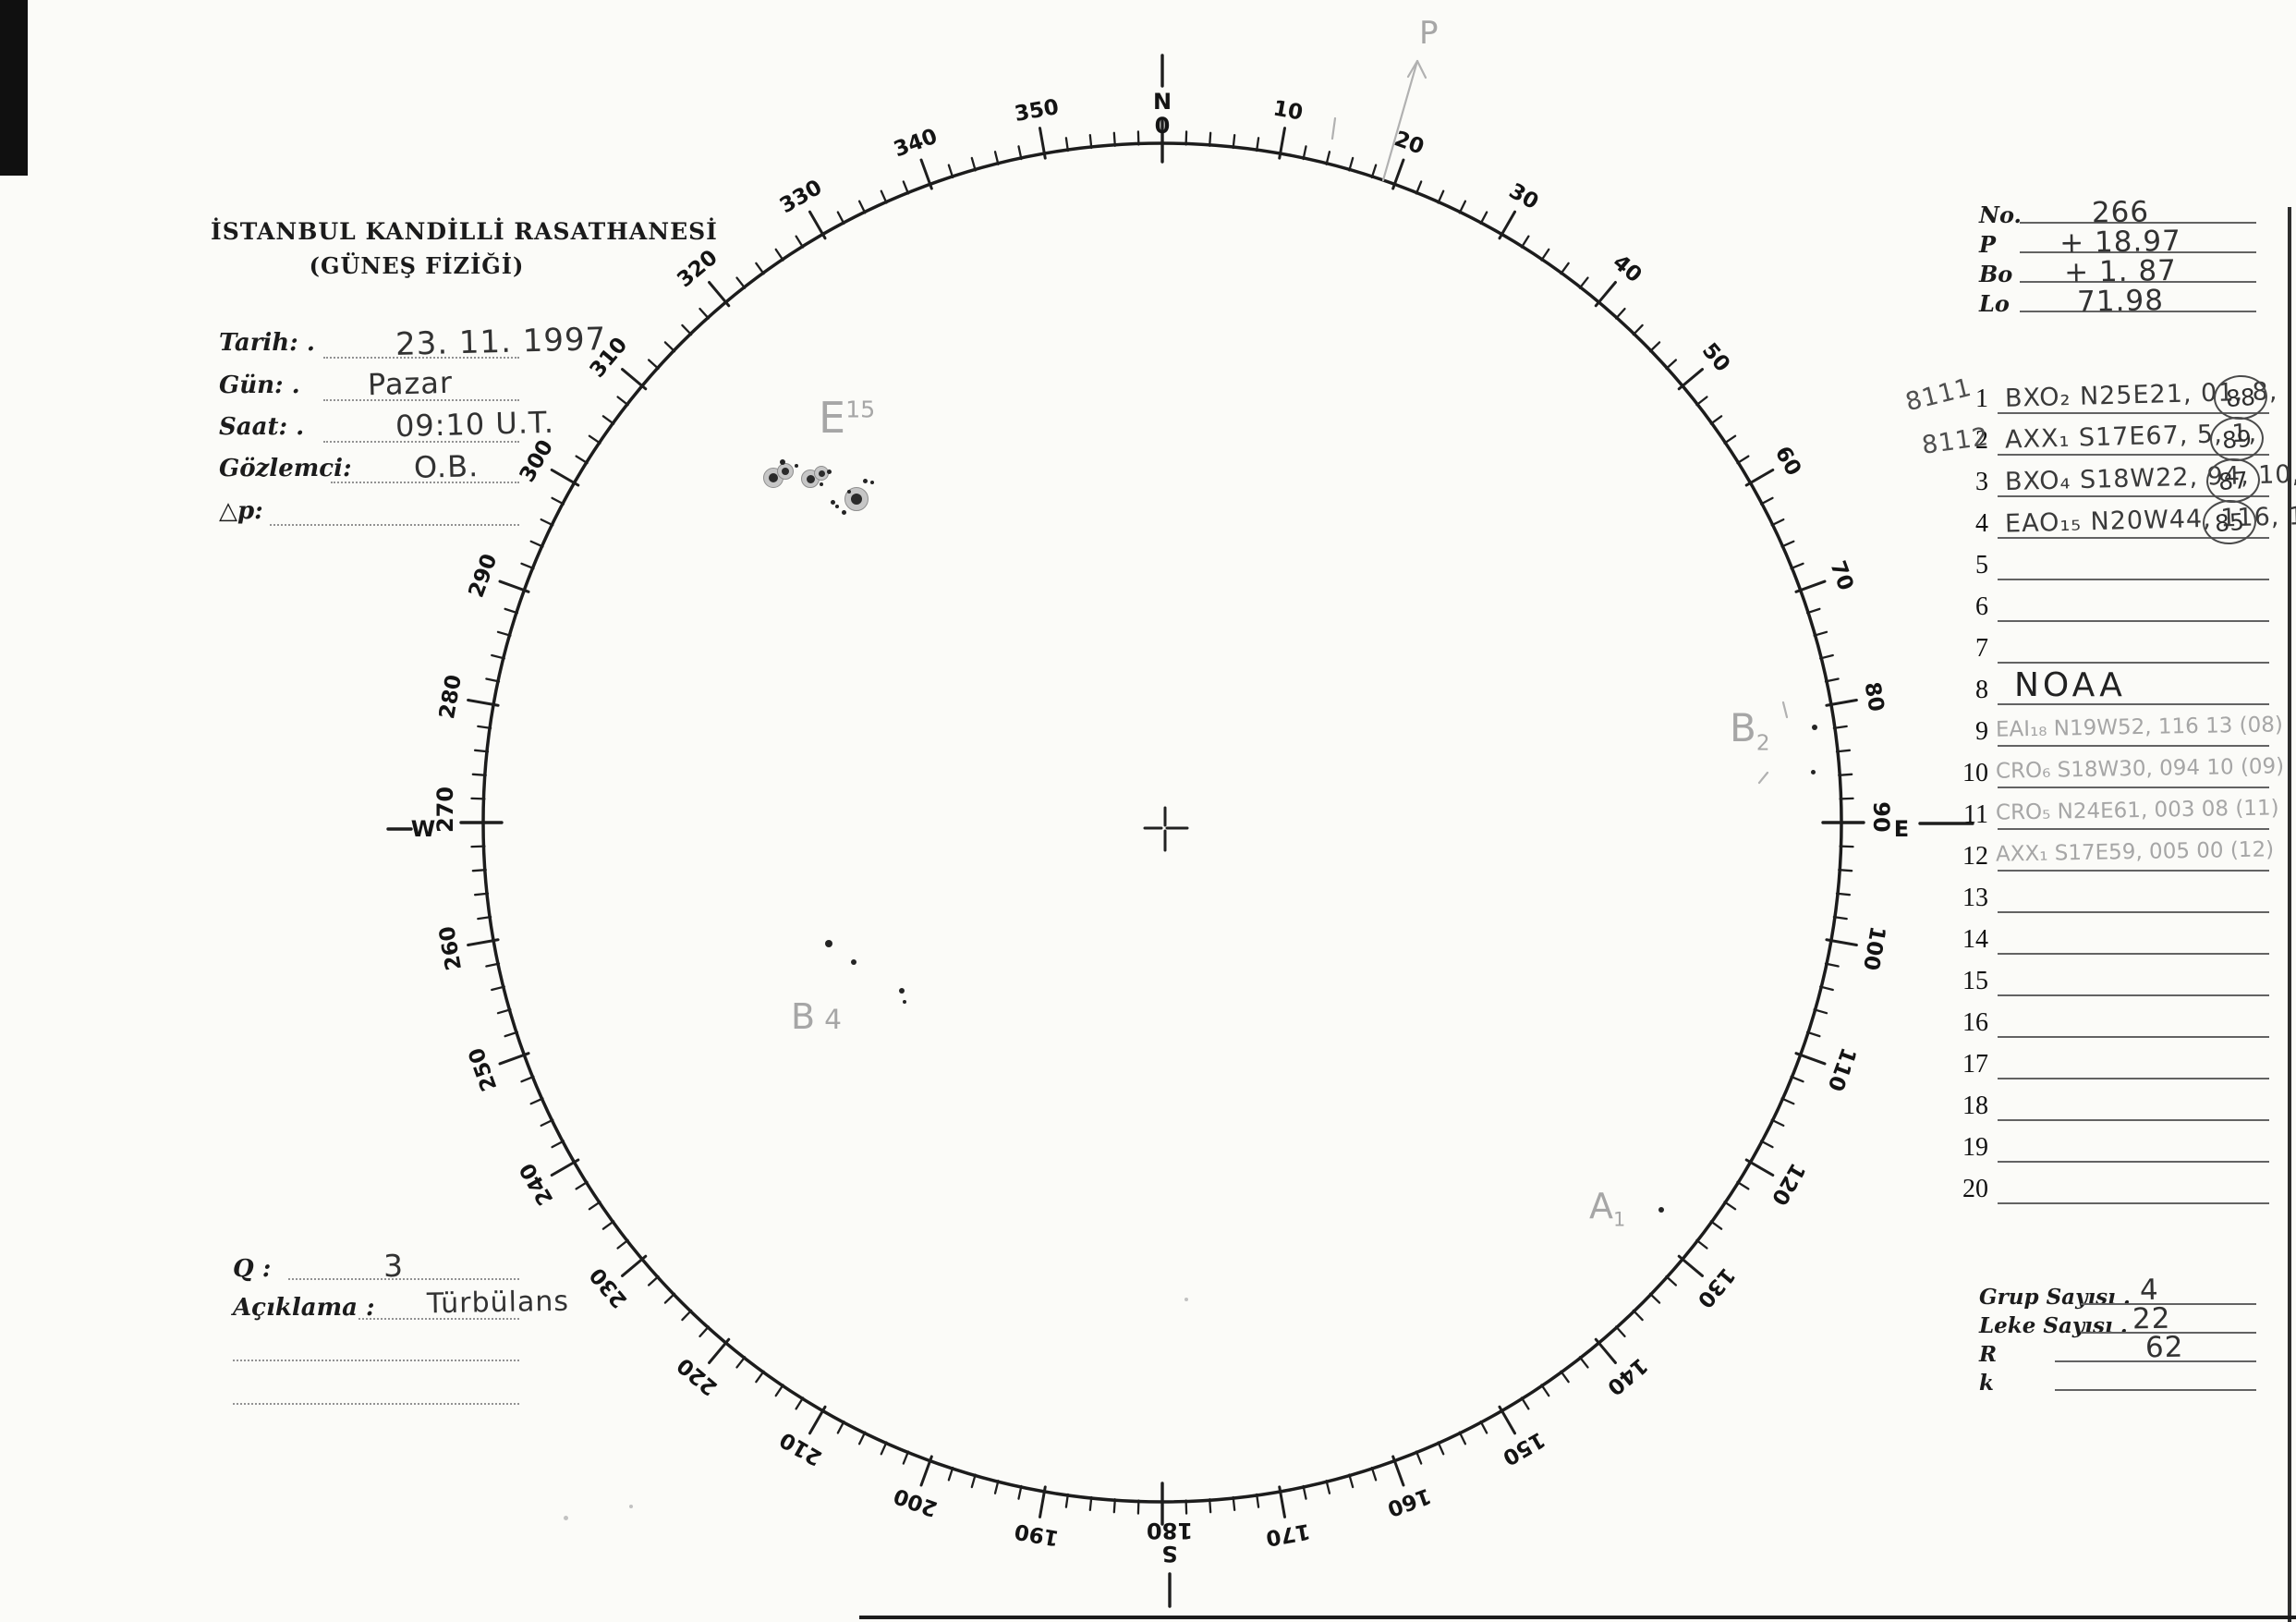 The width and height of the screenshot is (2296, 1622). What do you see at coordinates (423, 829) in the screenshot?
I see `cardinal-label-W: W` at bounding box center [423, 829].